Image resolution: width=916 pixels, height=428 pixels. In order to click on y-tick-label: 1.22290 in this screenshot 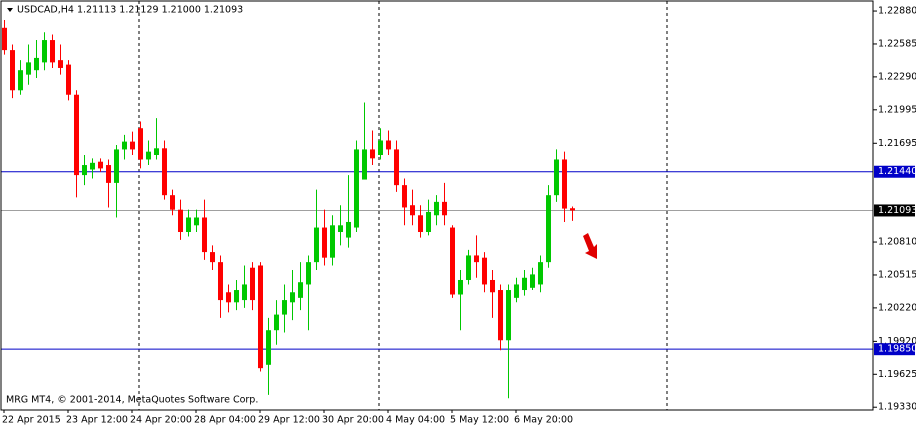, I will do `click(897, 76)`.